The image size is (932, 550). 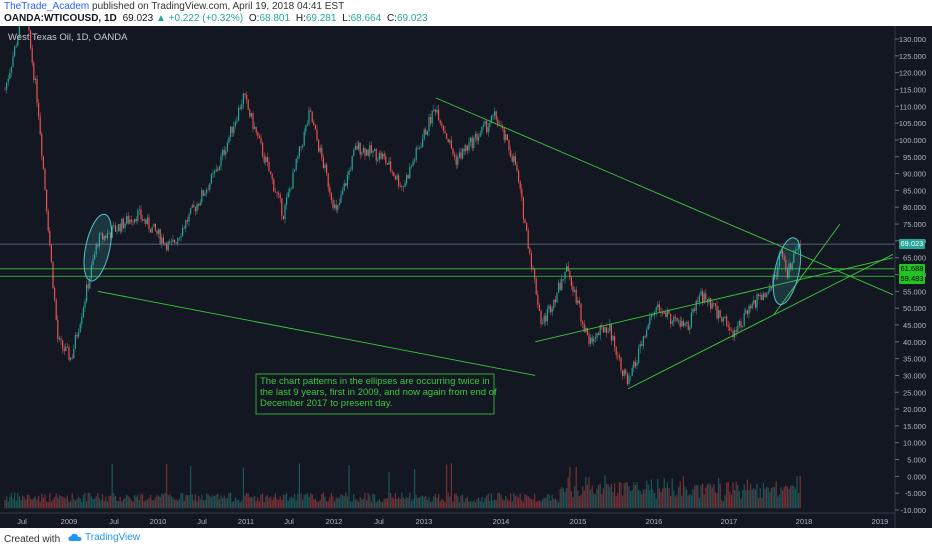 I want to click on price-axis-label: -5.000, so click(x=915, y=493).